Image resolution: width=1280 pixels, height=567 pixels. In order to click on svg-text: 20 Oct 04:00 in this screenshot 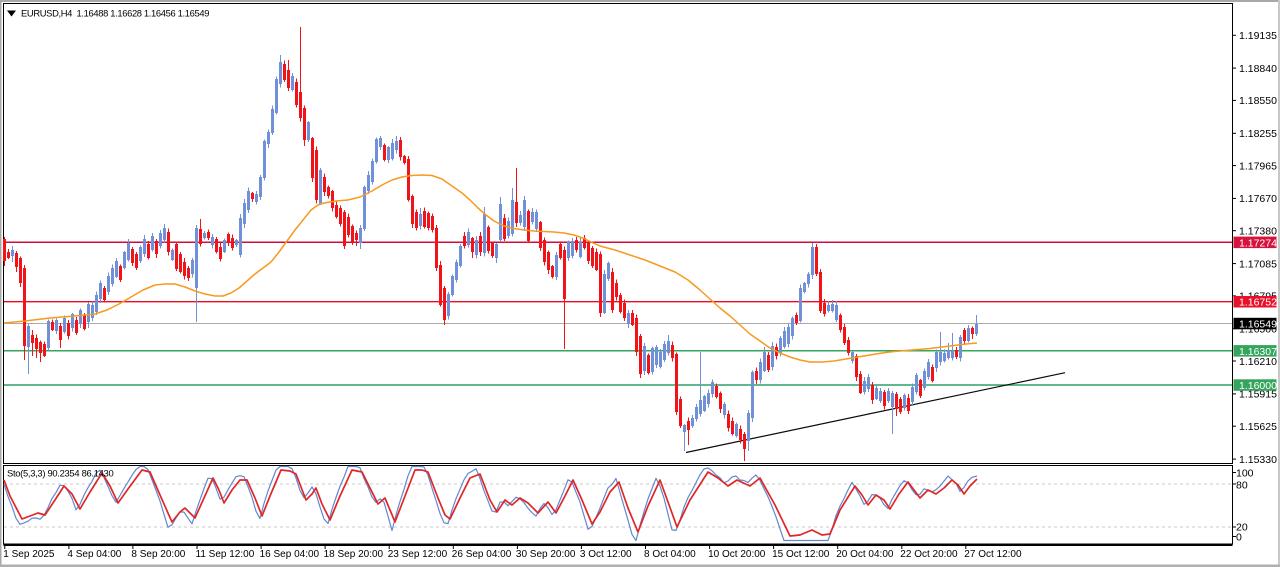, I will do `click(865, 554)`.